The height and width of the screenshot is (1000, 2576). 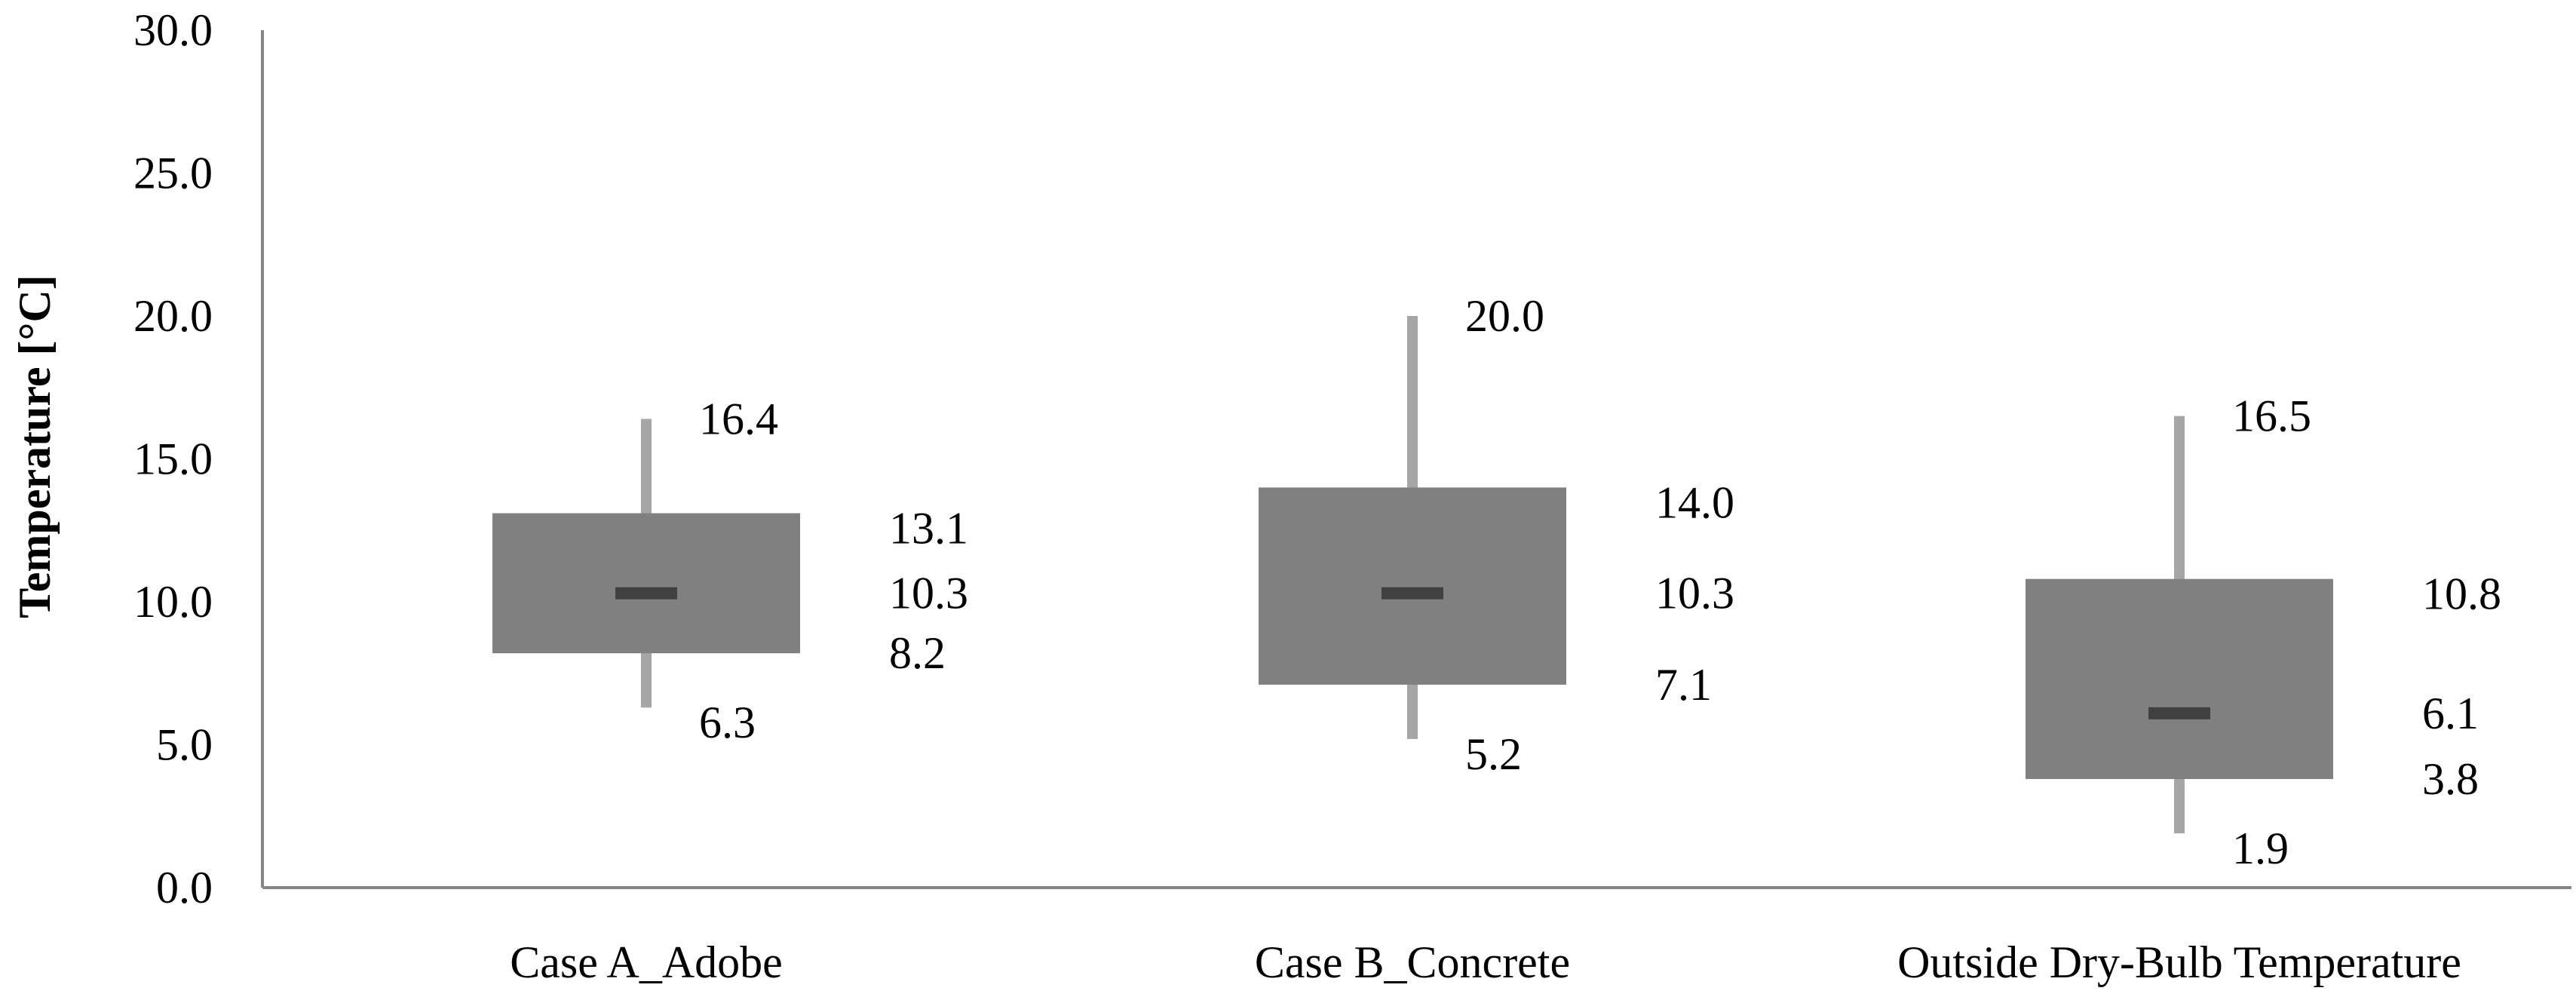 I want to click on y-tick-label: 10.0, so click(x=173, y=602).